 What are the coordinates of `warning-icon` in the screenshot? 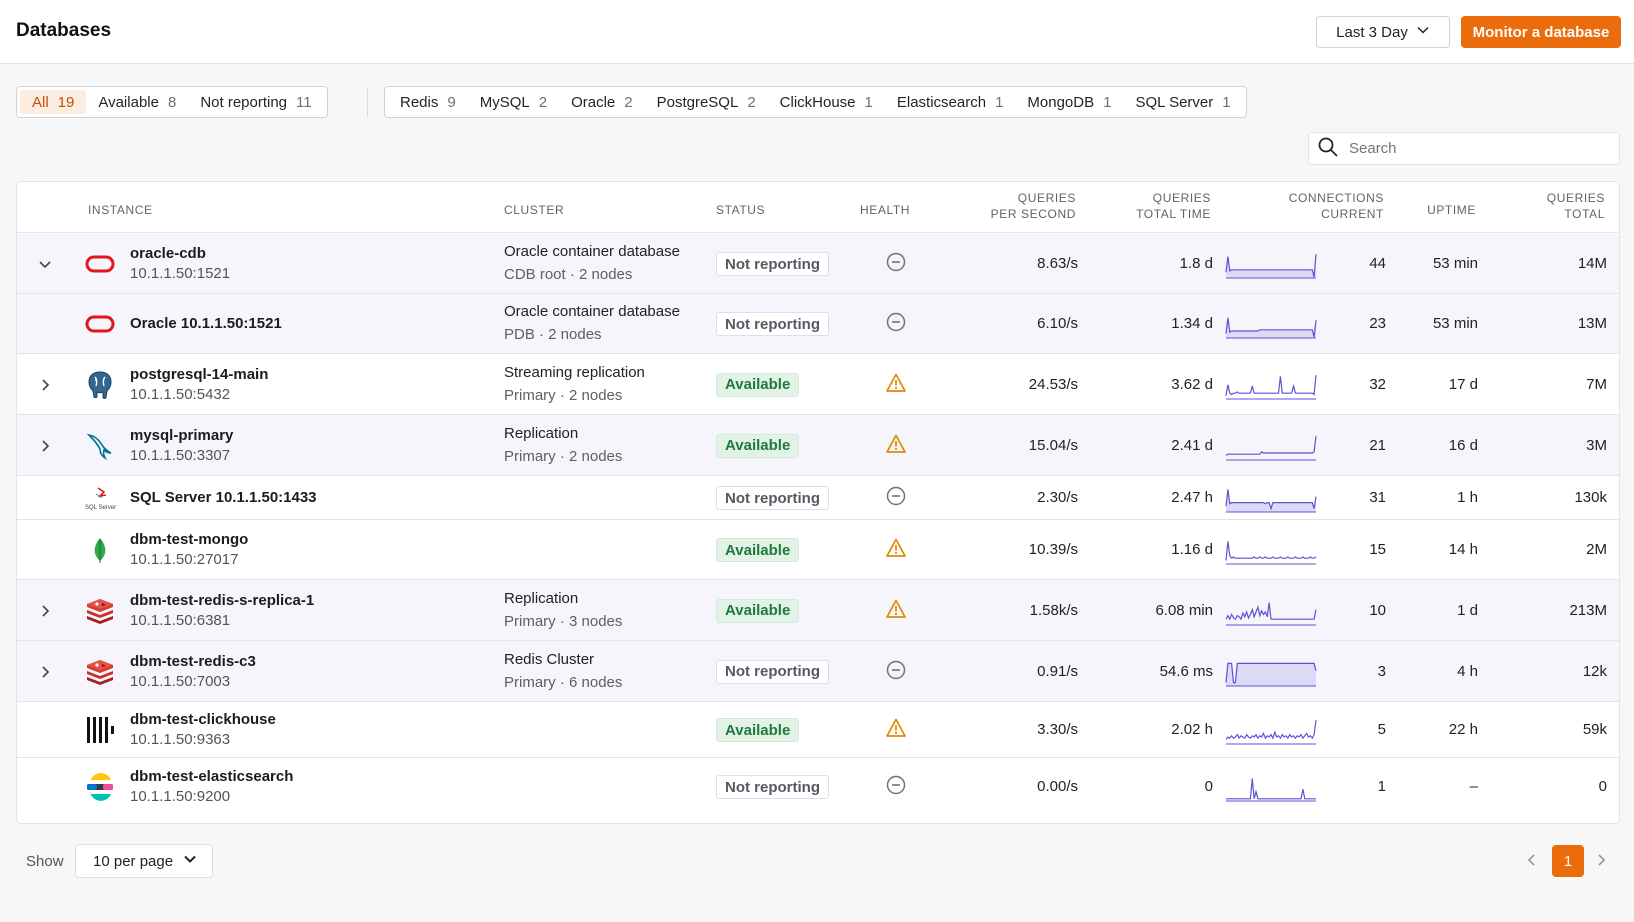 It's located at (896, 444).